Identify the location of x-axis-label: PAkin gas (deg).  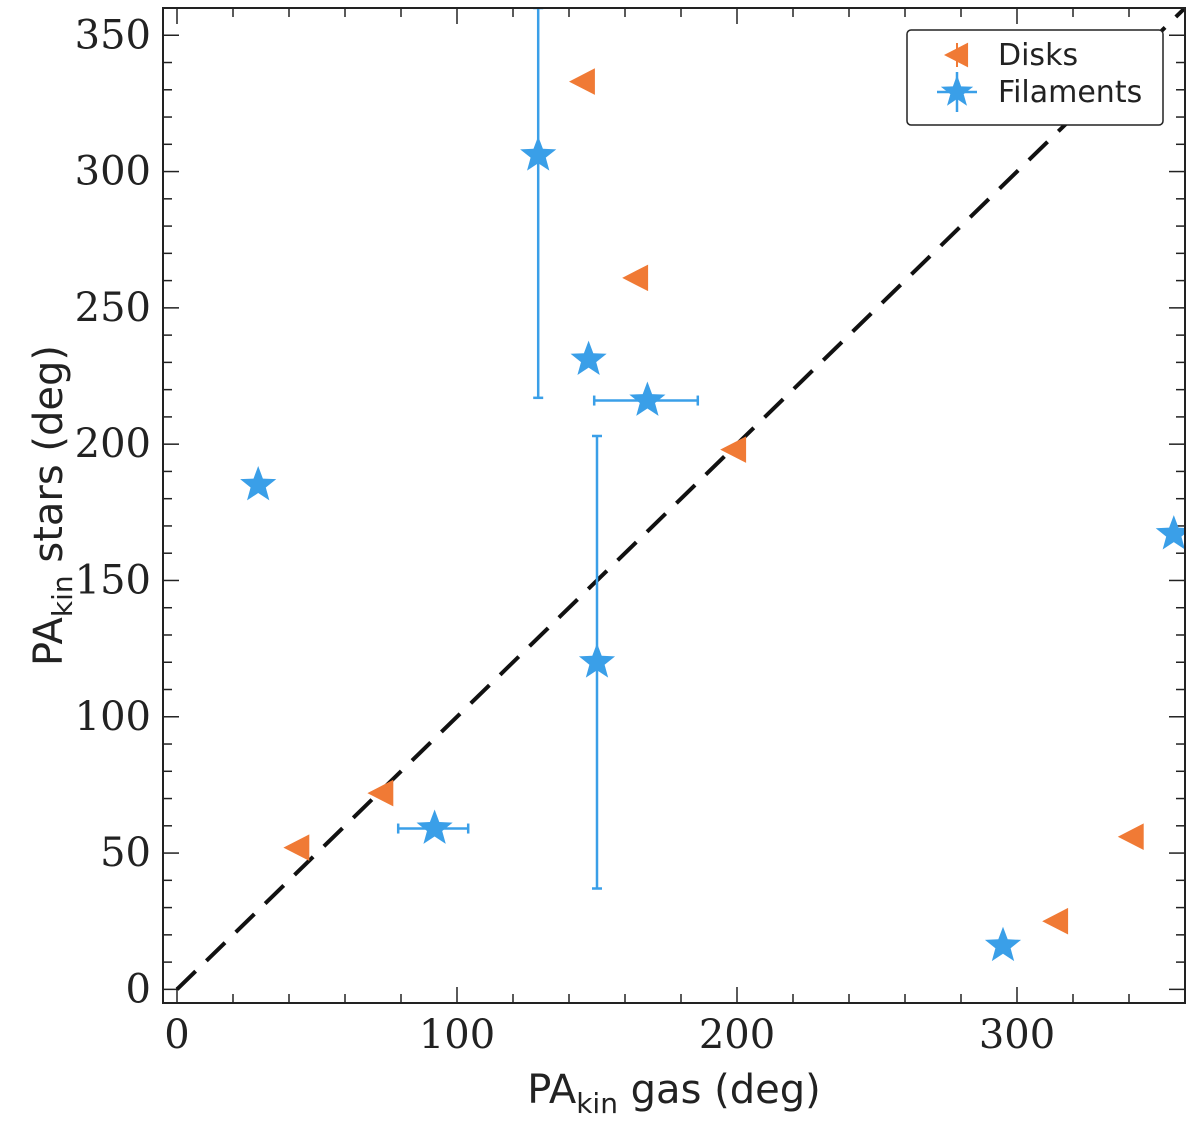
(673, 1093).